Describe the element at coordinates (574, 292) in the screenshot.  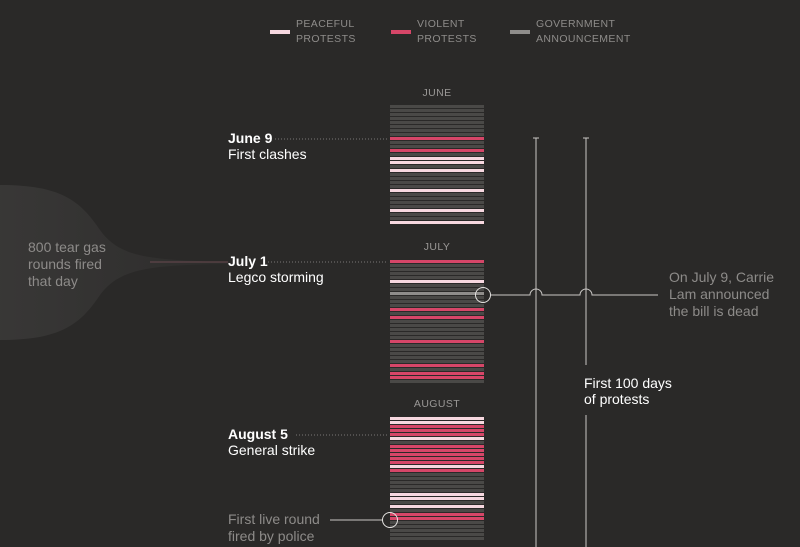
I see `announcement-leader` at that location.